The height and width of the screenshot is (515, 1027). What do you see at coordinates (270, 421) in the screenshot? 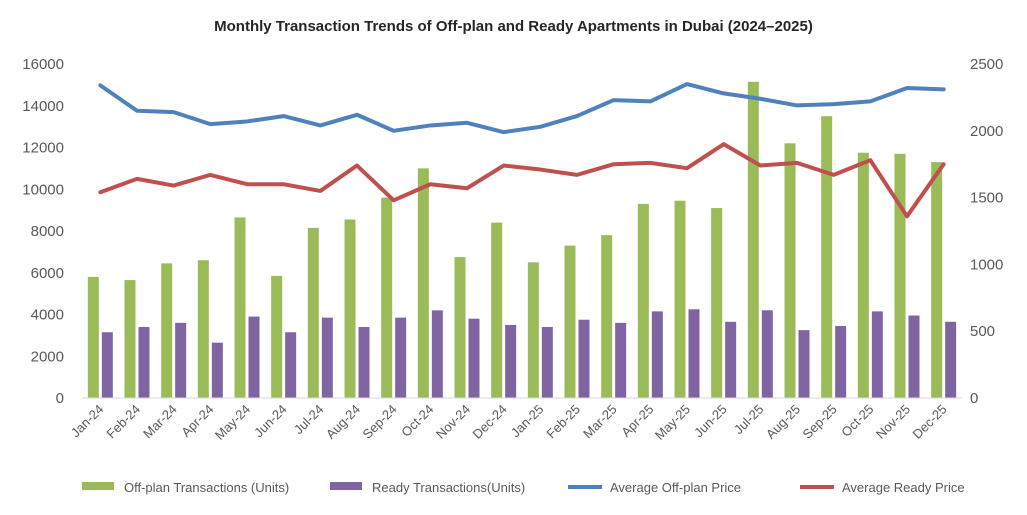
I see `x-tick-label: Jun-24` at bounding box center [270, 421].